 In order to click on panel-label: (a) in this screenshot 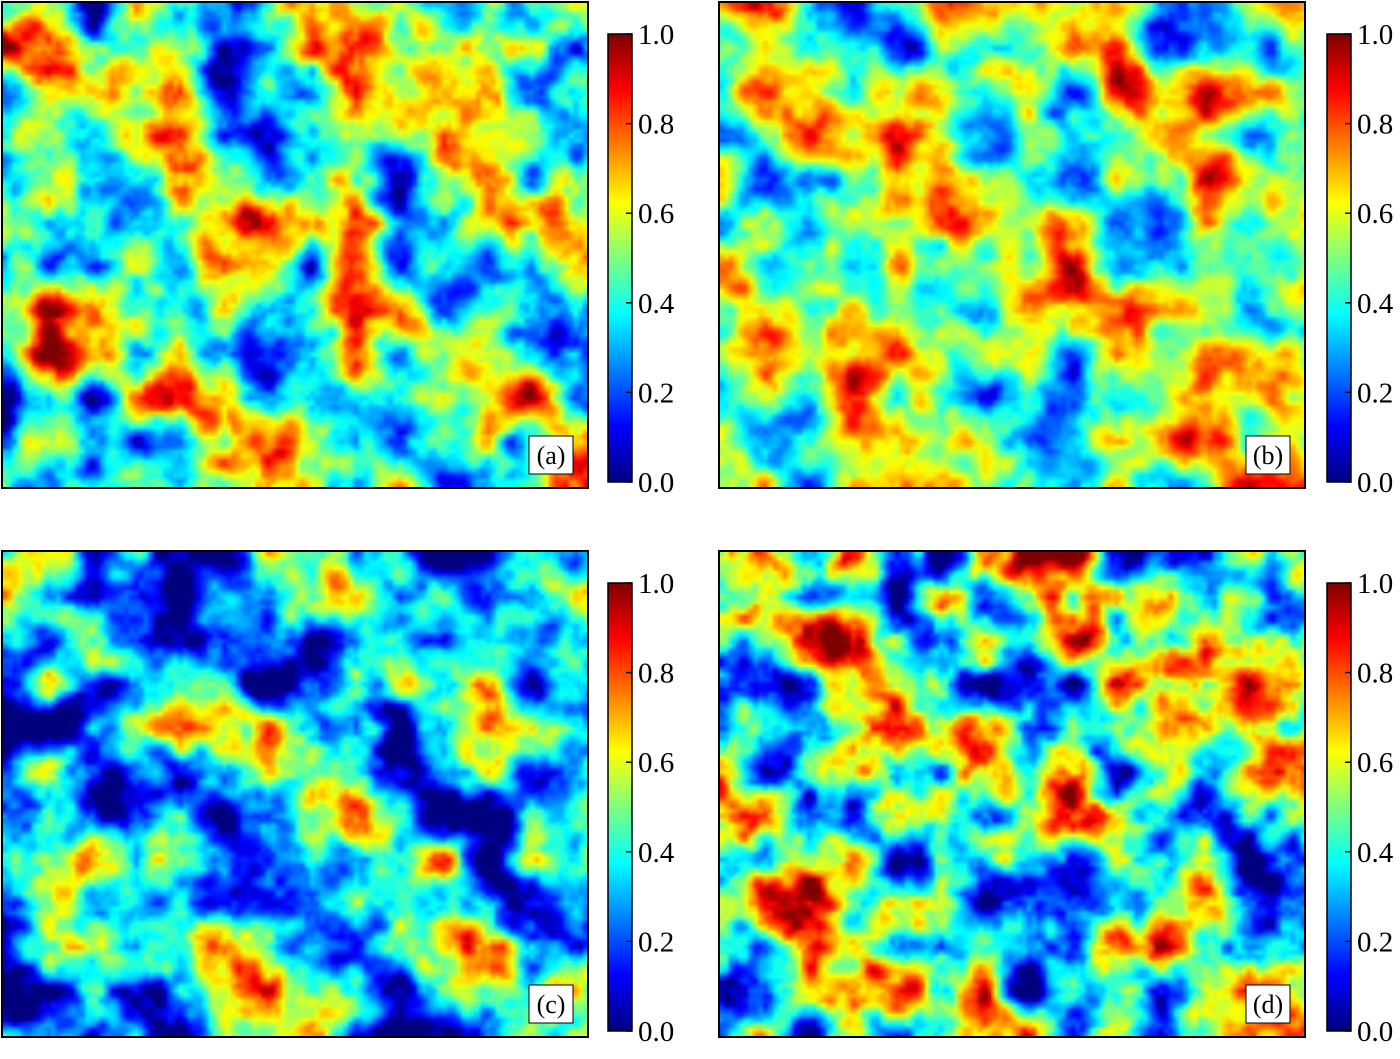, I will do `click(551, 455)`.